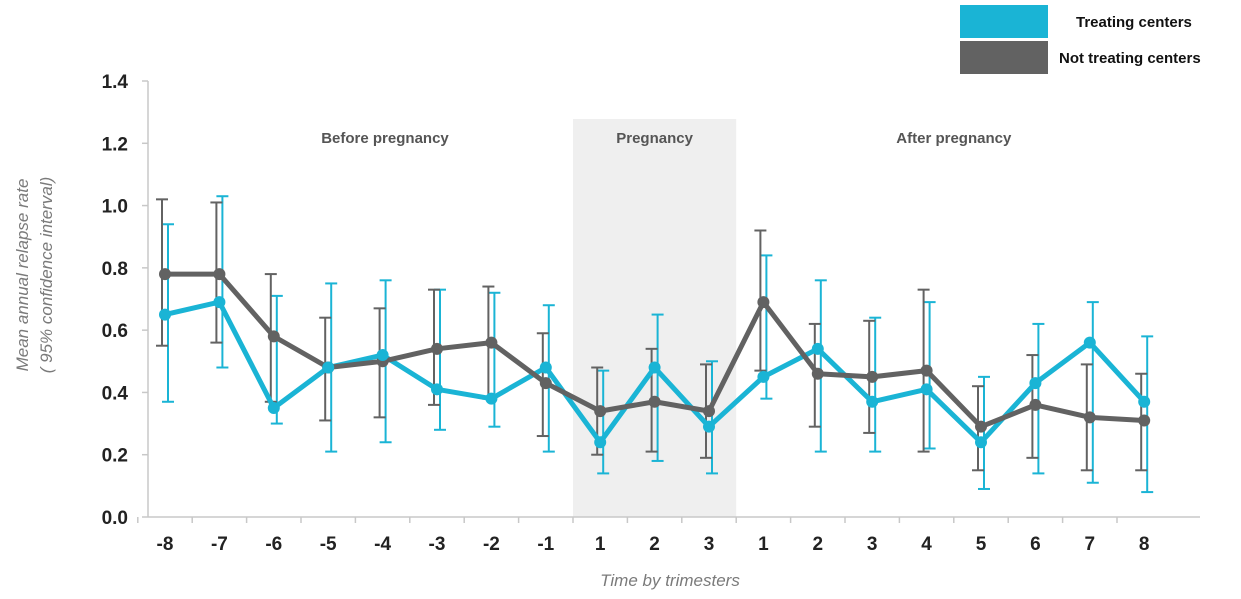 The height and width of the screenshot is (599, 1241). What do you see at coordinates (437, 544) in the screenshot?
I see `x-tick-label: -3` at bounding box center [437, 544].